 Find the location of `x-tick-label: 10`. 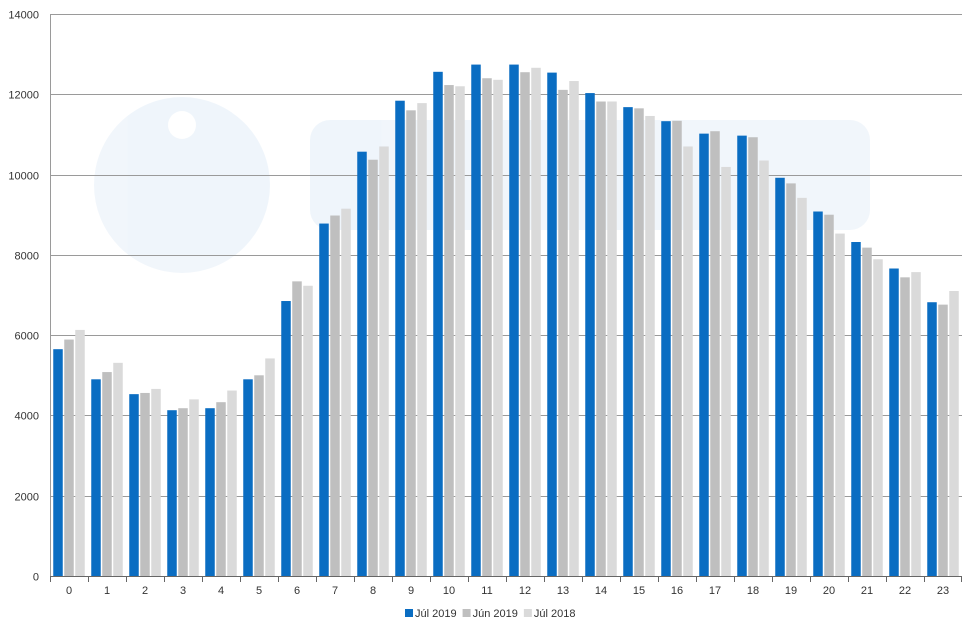

x-tick-label: 10 is located at coordinates (449, 591).